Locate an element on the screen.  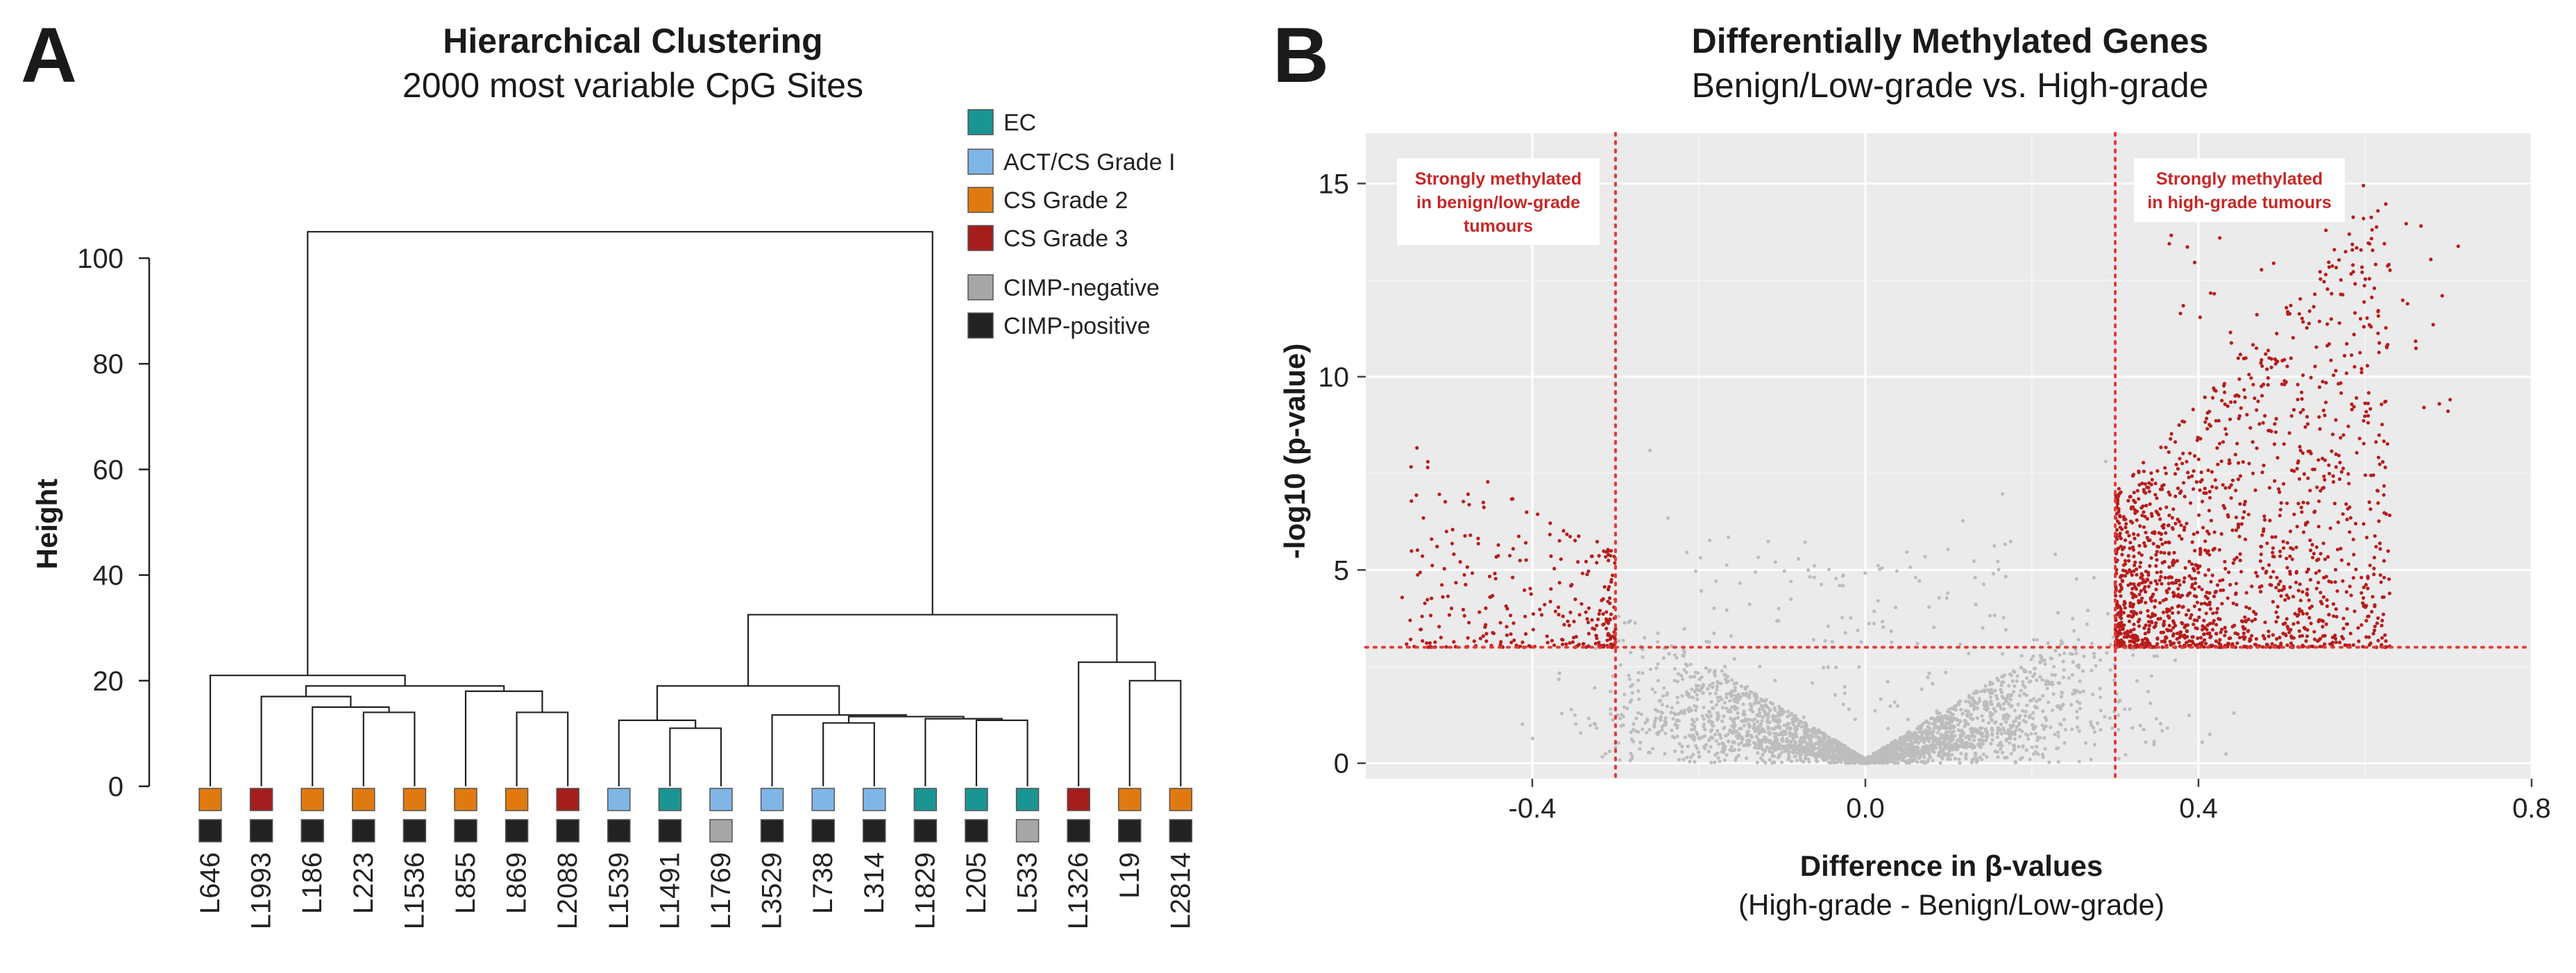
grade-square is located at coordinates (721, 799).